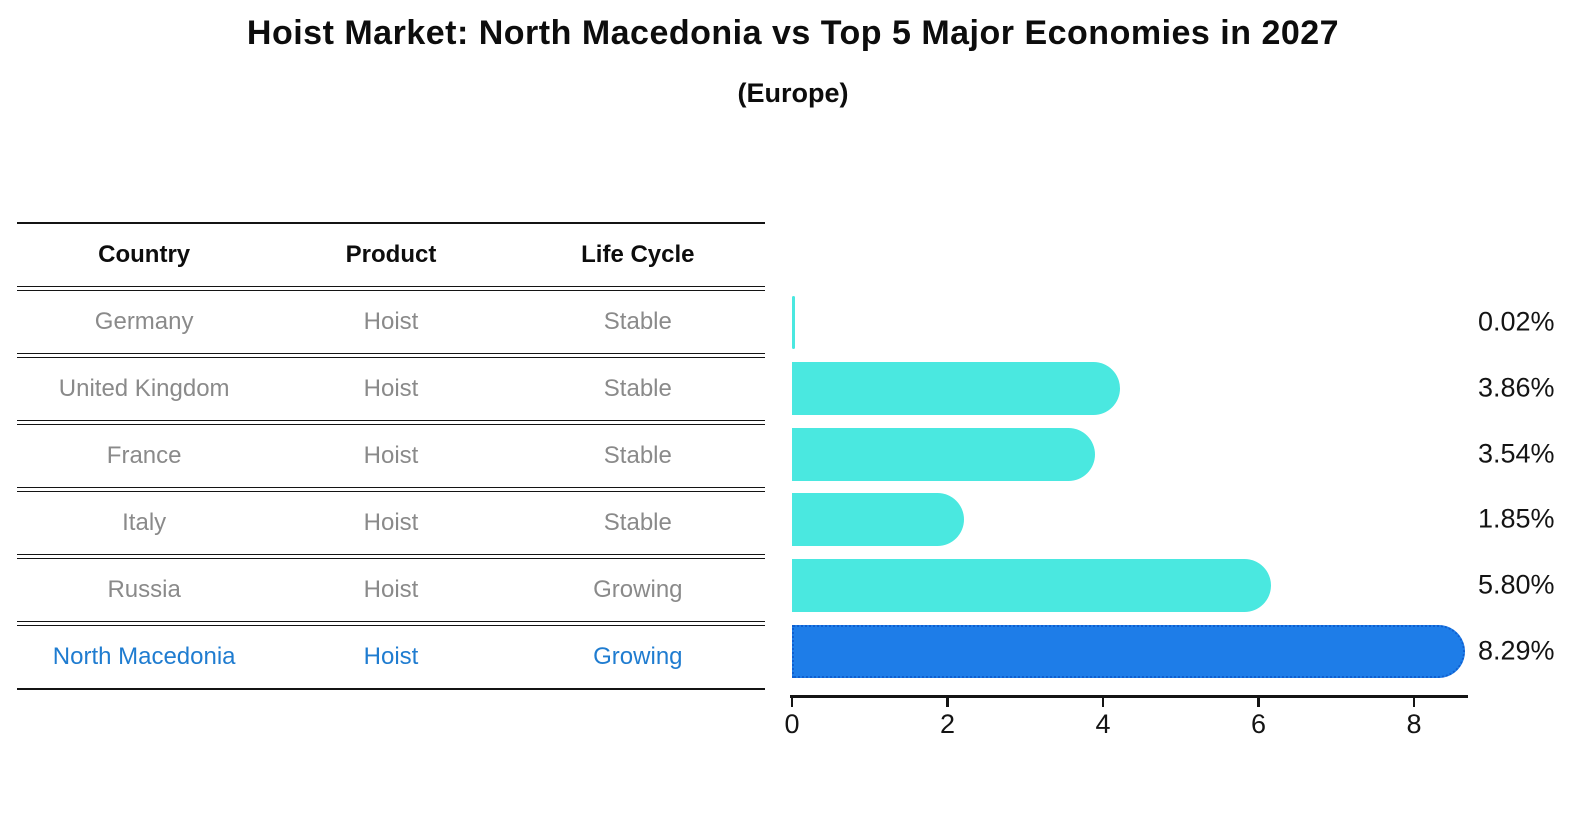  What do you see at coordinates (1516, 453) in the screenshot?
I see `value-label: 3.54%` at bounding box center [1516, 453].